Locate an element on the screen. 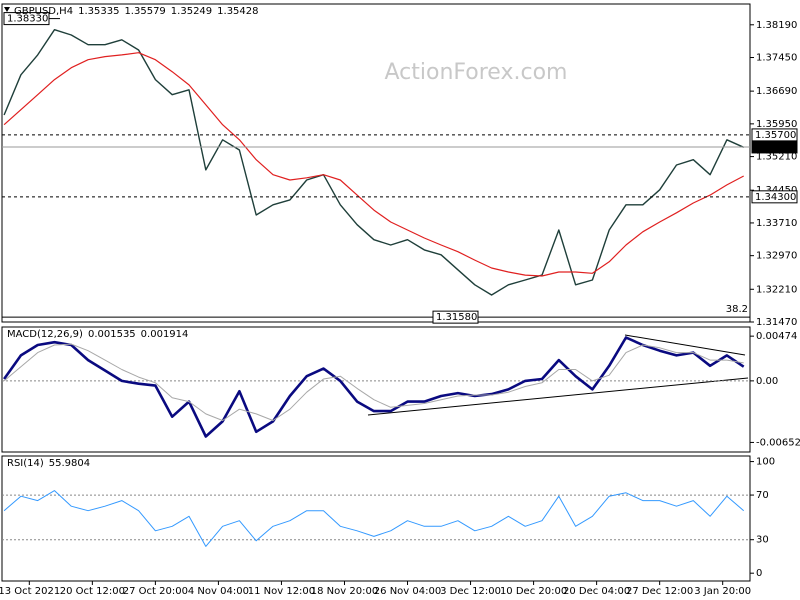 The height and width of the screenshot is (600, 800). panel-label: 0.001535 is located at coordinates (112, 334).